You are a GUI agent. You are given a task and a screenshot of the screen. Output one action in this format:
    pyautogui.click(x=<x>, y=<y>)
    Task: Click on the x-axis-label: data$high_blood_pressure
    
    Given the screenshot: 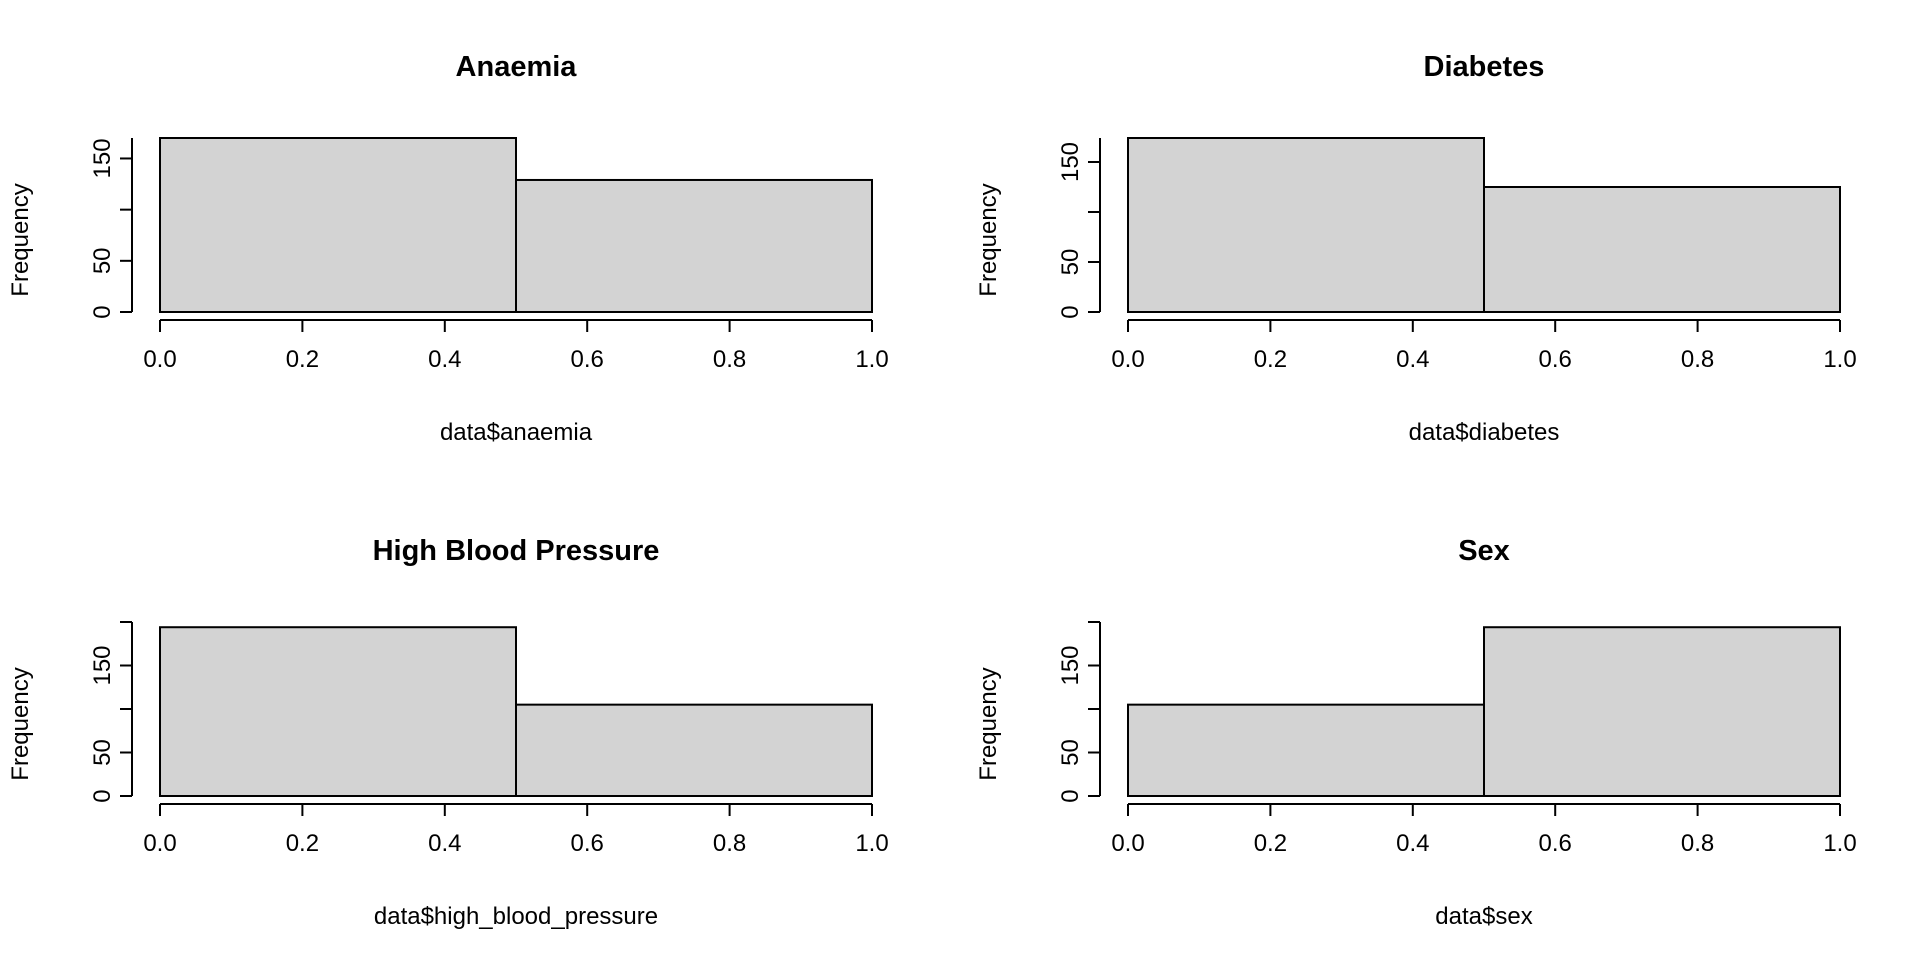 What is the action you would take?
    pyautogui.click(x=516, y=916)
    